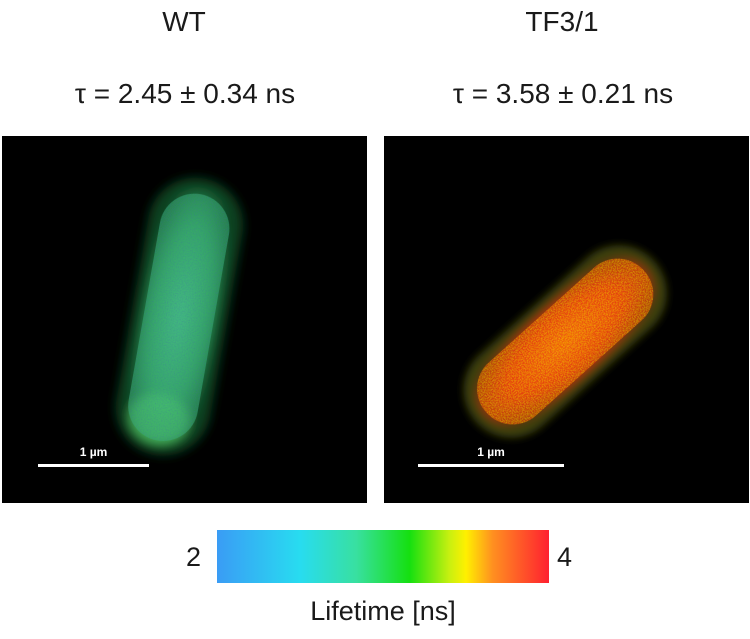  Describe the element at coordinates (93, 452) in the screenshot. I see `scale-bar-label-wt: 1 µm` at that location.